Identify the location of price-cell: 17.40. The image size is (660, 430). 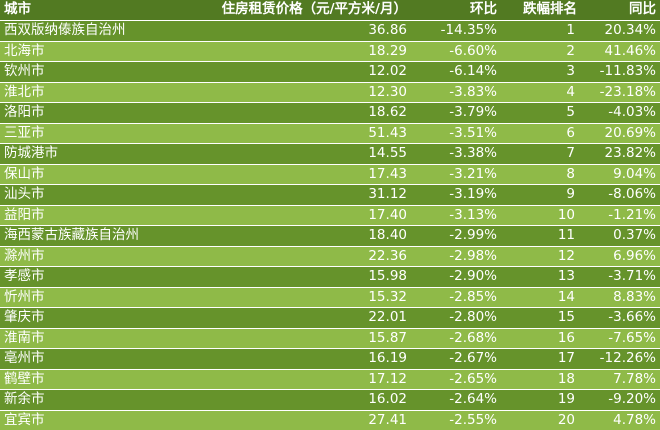
(387, 214).